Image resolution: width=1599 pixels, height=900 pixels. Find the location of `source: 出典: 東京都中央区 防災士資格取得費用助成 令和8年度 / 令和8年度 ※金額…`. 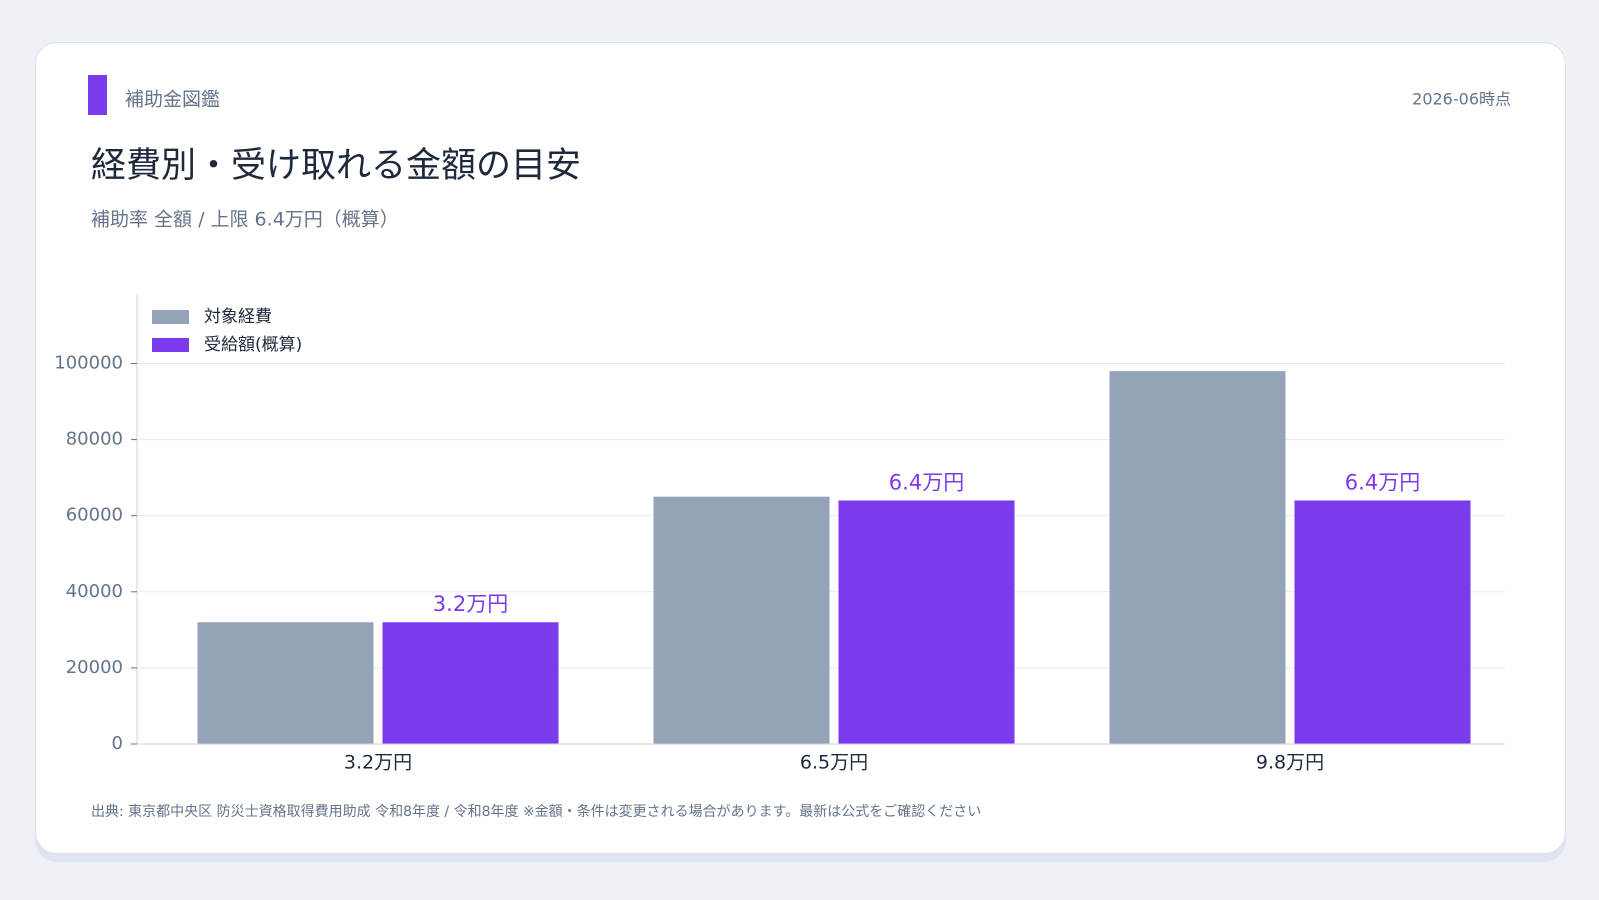

source: 出典: 東京都中央区 防災士資格取得費用助成 令和8年度 / 令和8年度 ※金額… is located at coordinates (536, 811).